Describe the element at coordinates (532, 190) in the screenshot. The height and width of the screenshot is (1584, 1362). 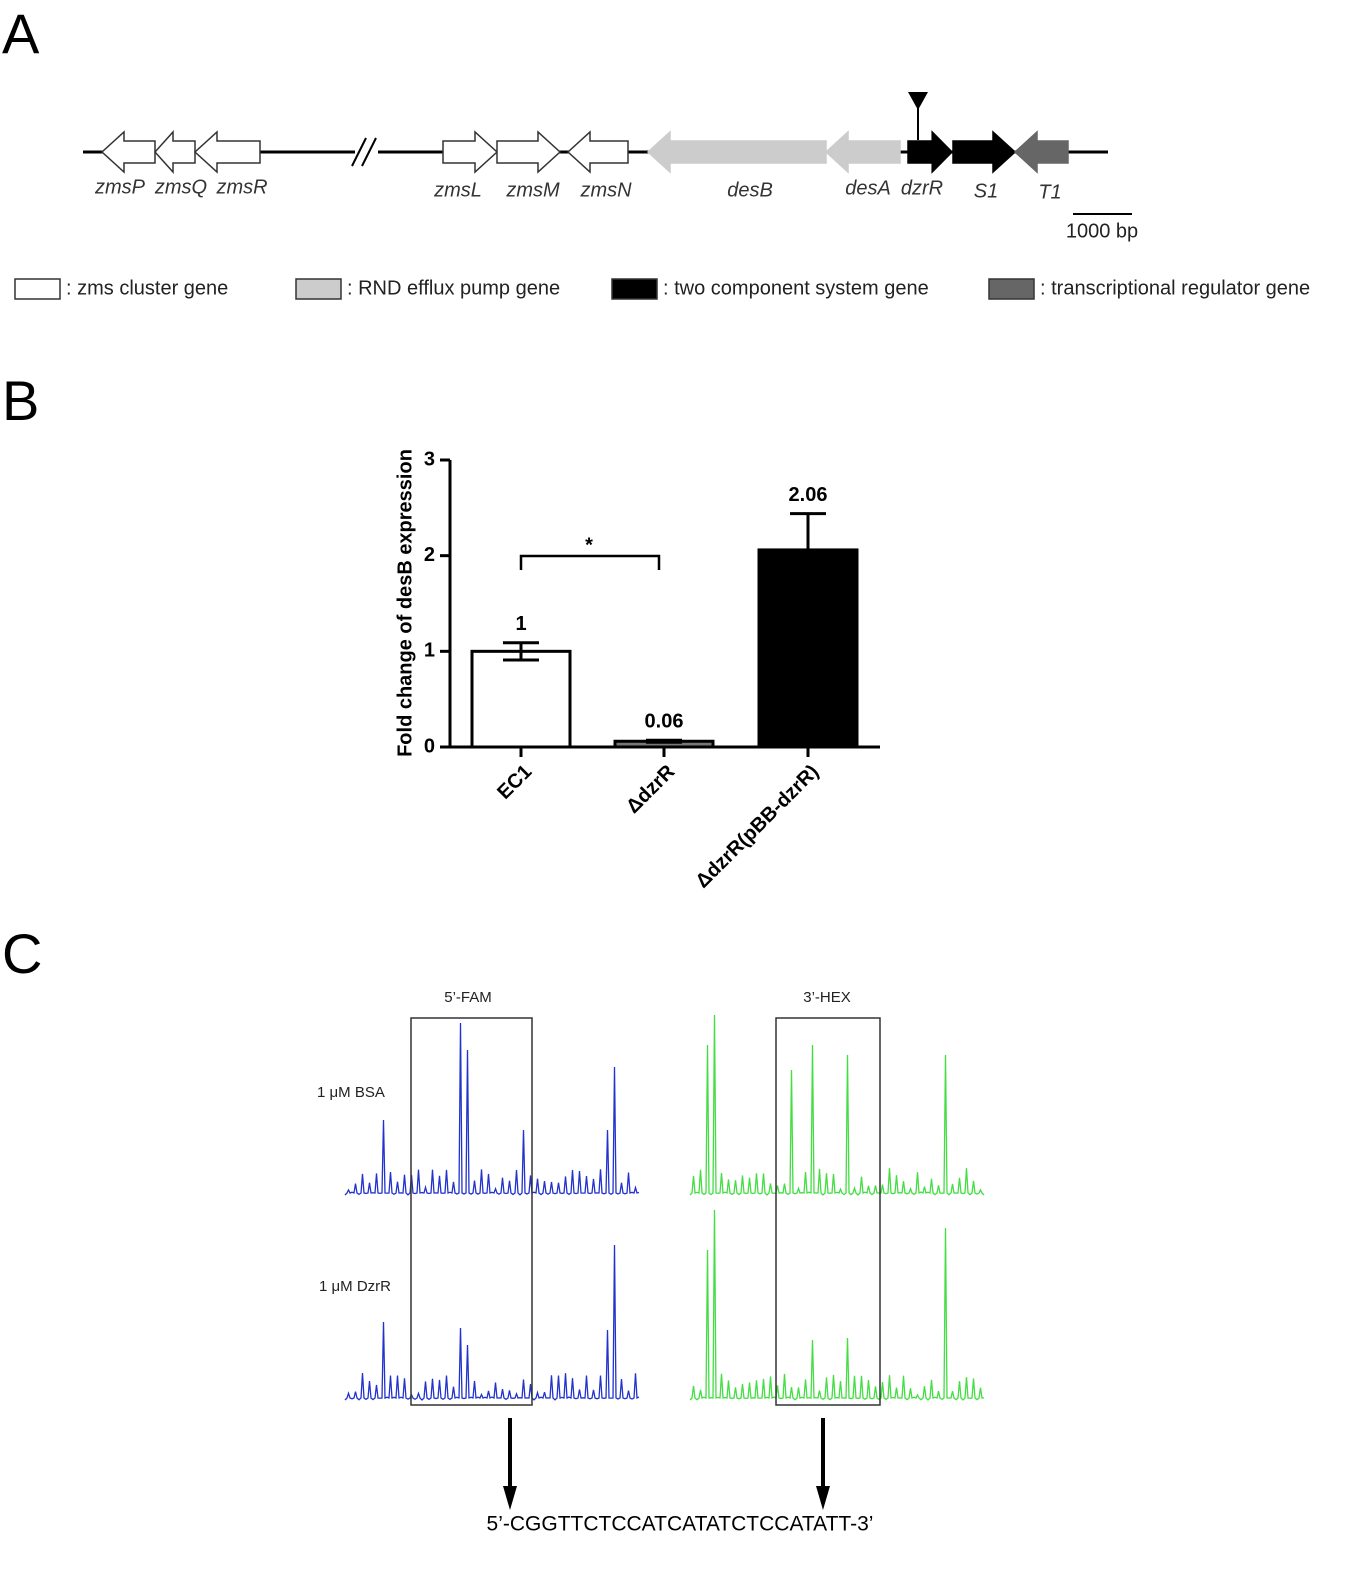
I see `gene-label: zmsM` at that location.